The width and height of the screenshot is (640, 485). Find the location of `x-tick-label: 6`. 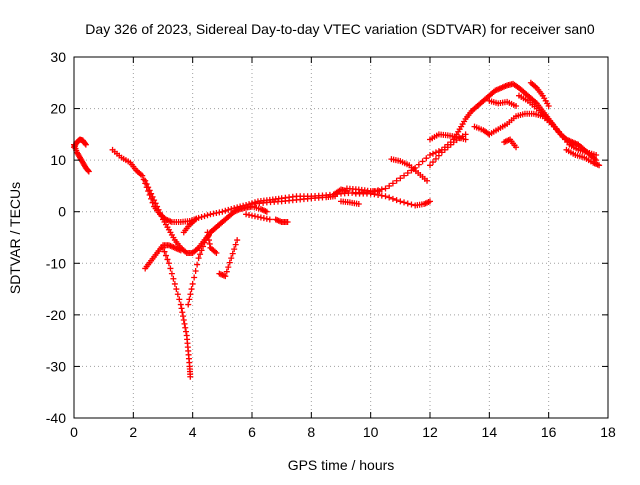

x-tick-label: 6 is located at coordinates (252, 432).